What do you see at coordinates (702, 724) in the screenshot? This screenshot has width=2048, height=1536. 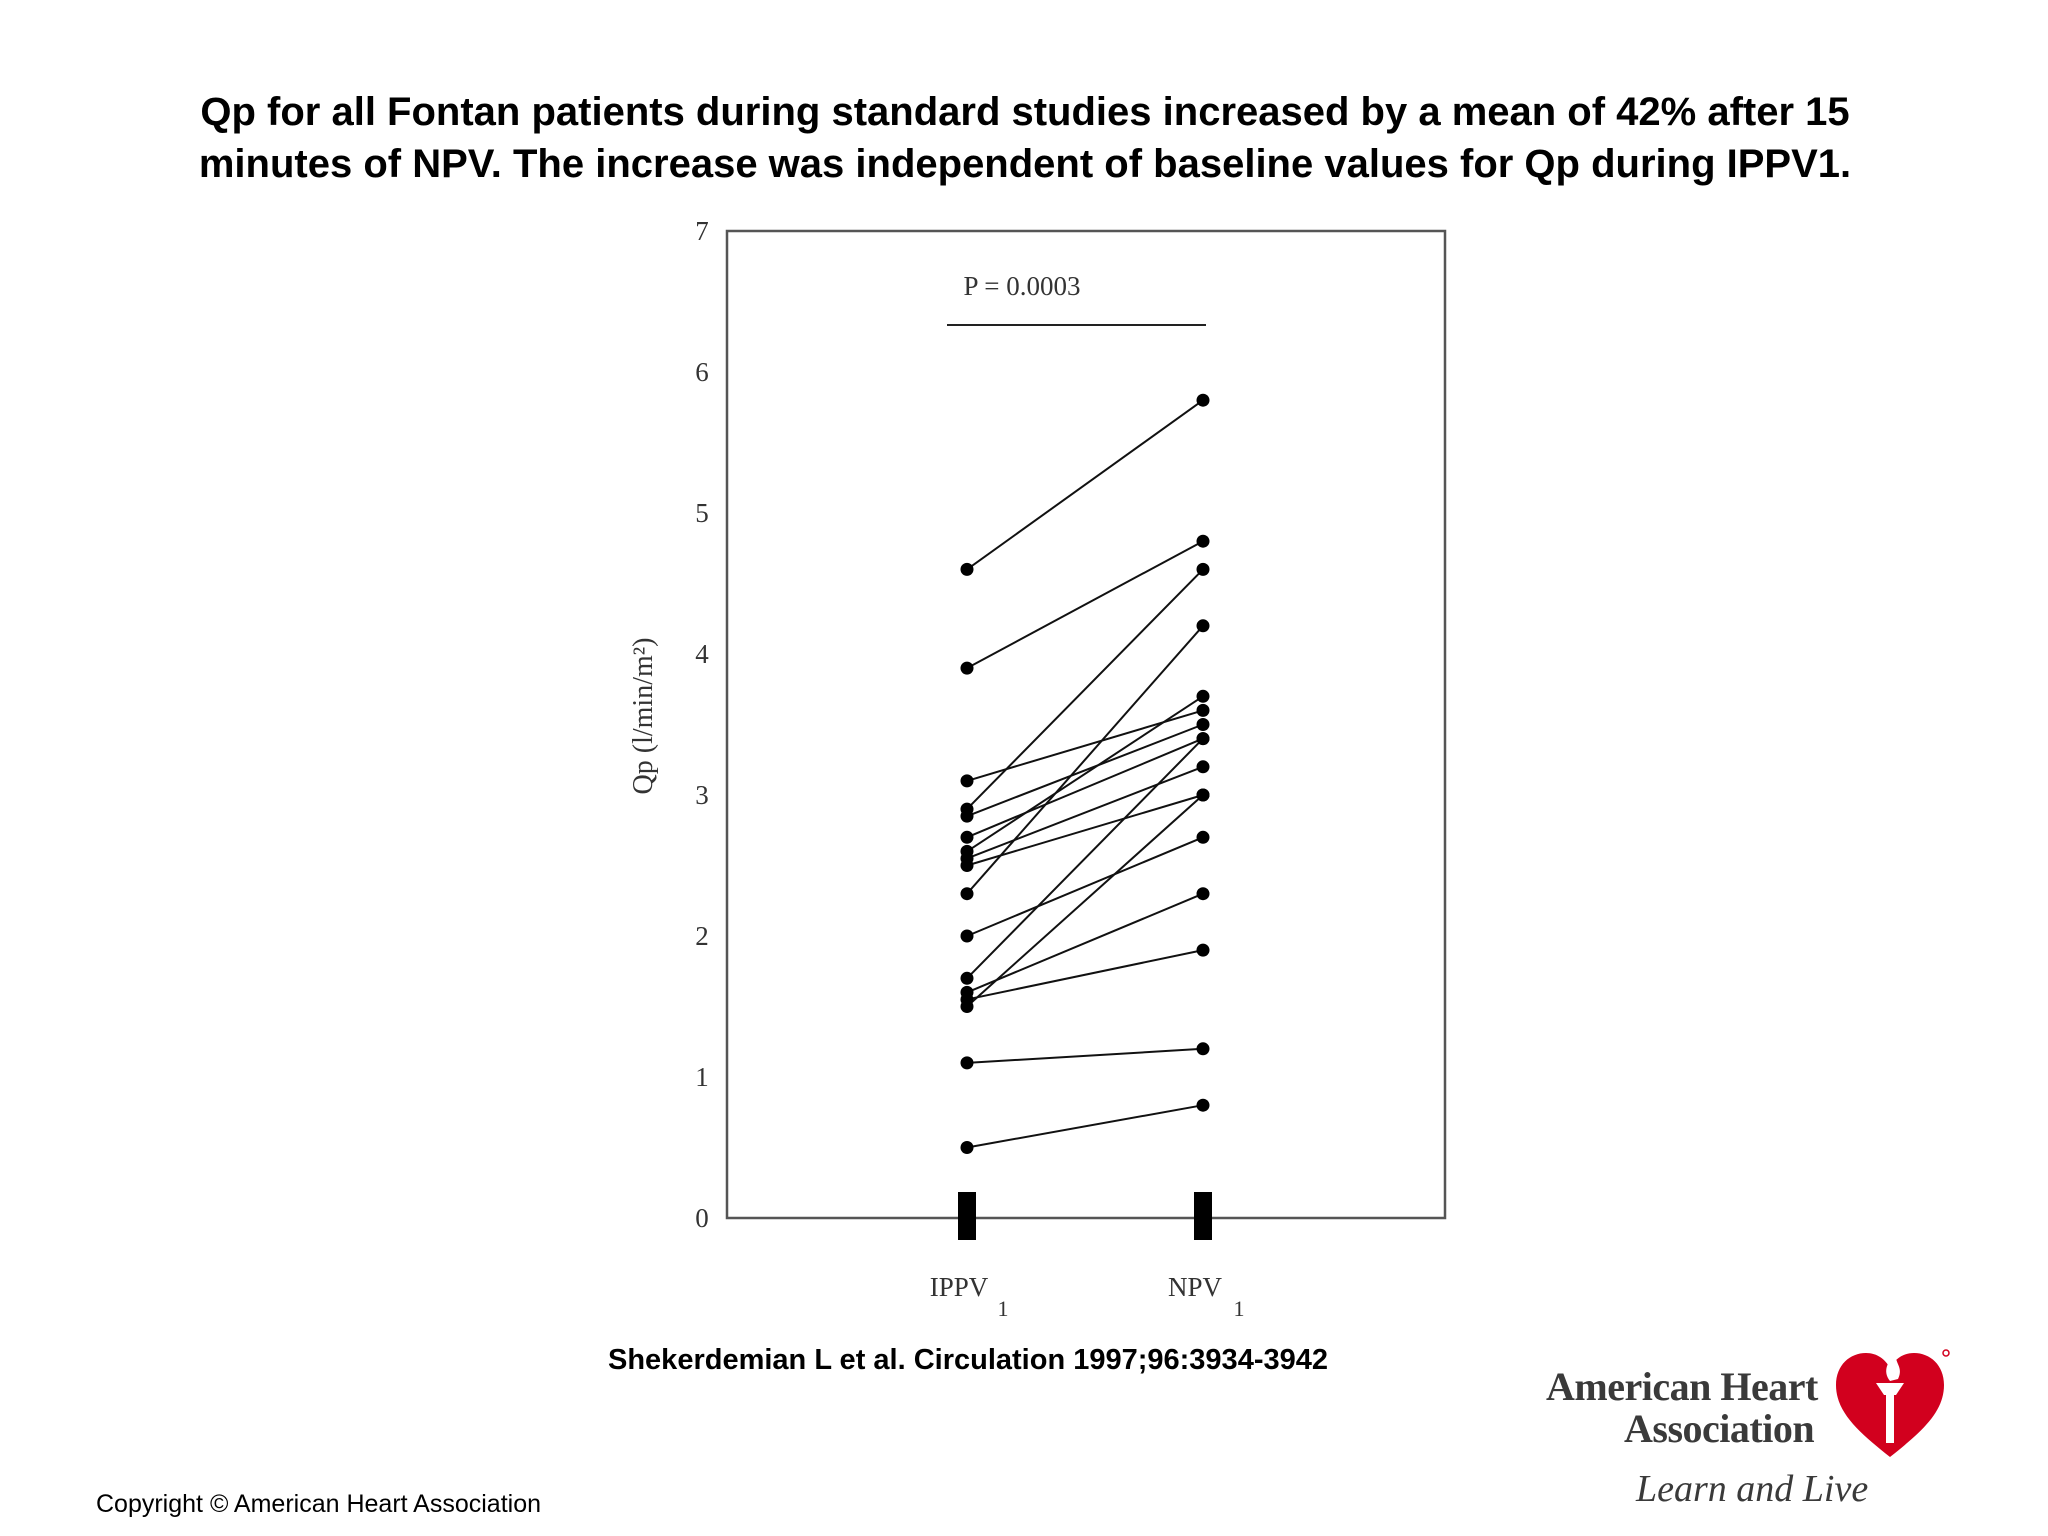 I see `y-axis-ticks: 0 1 2 3 4 5 6 7` at bounding box center [702, 724].